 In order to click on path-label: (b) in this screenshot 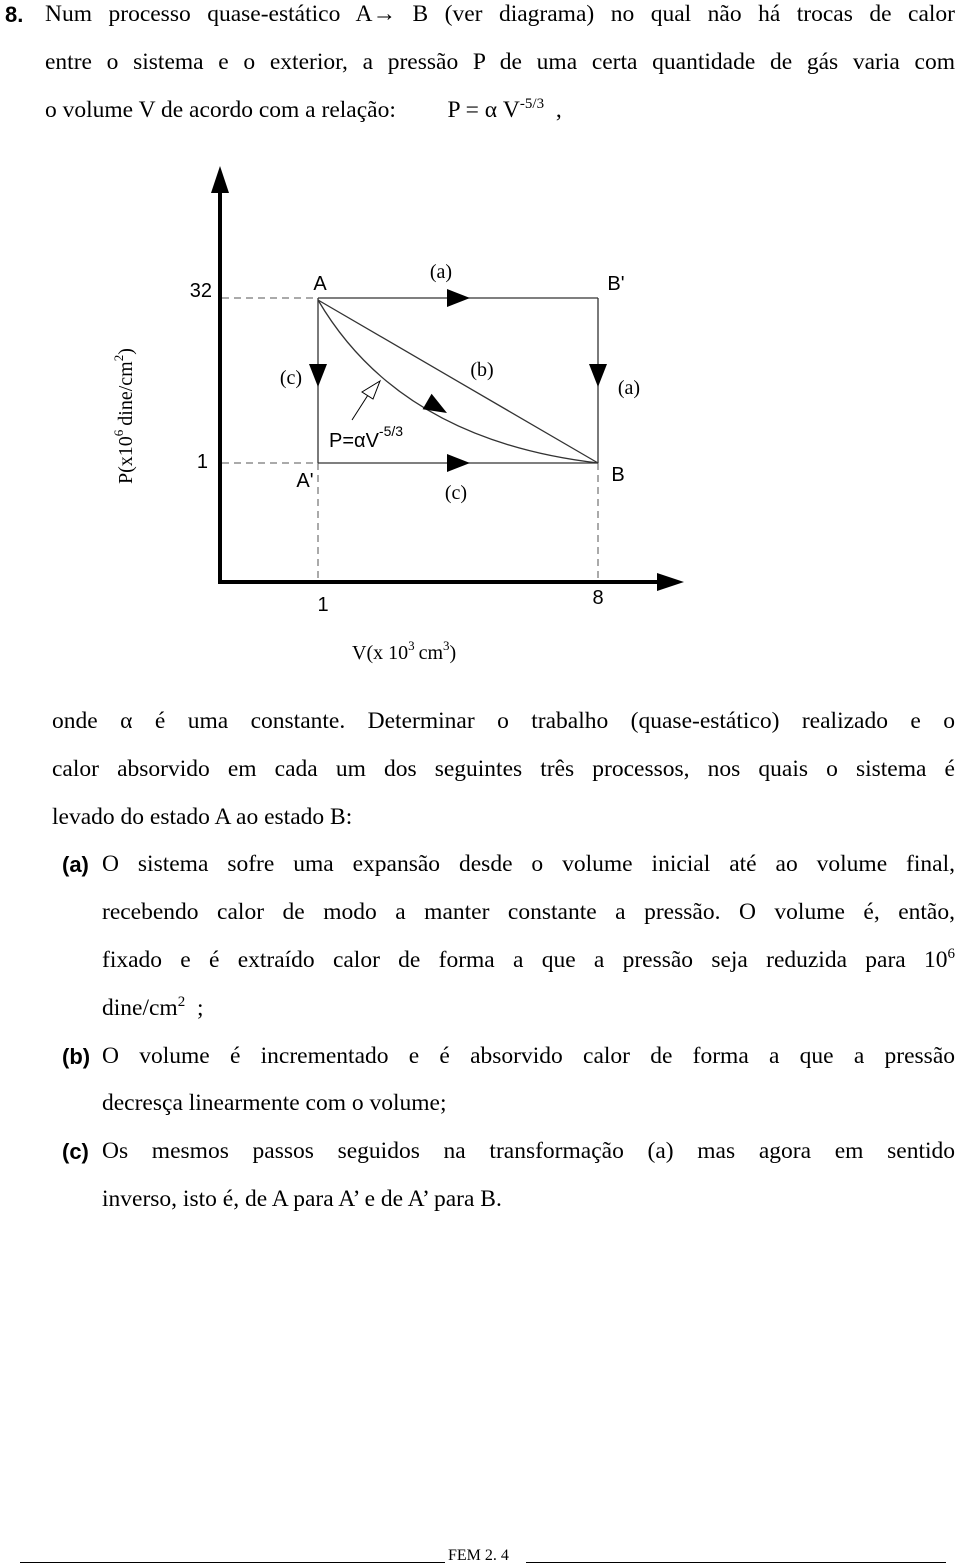, I will do `click(481, 370)`.